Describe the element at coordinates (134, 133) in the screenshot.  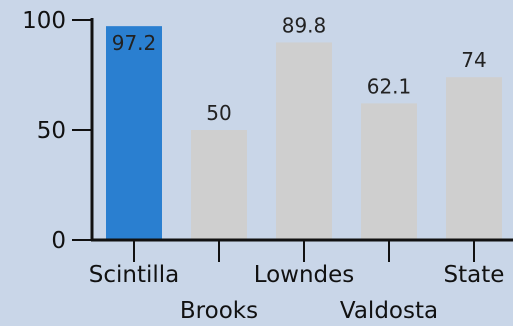
I see `bar-scintilla` at that location.